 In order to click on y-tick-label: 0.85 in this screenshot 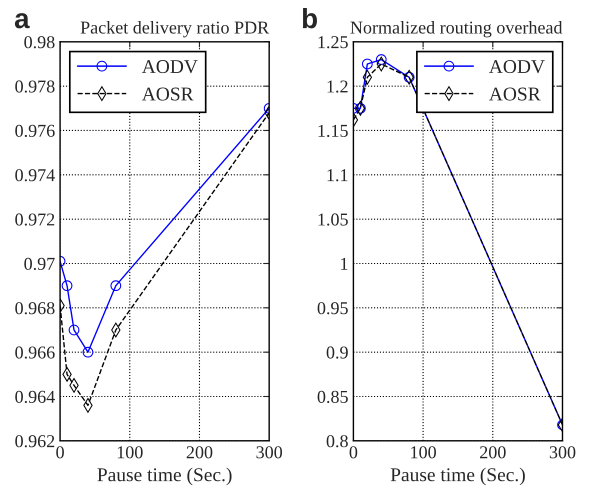, I will do `click(333, 397)`.